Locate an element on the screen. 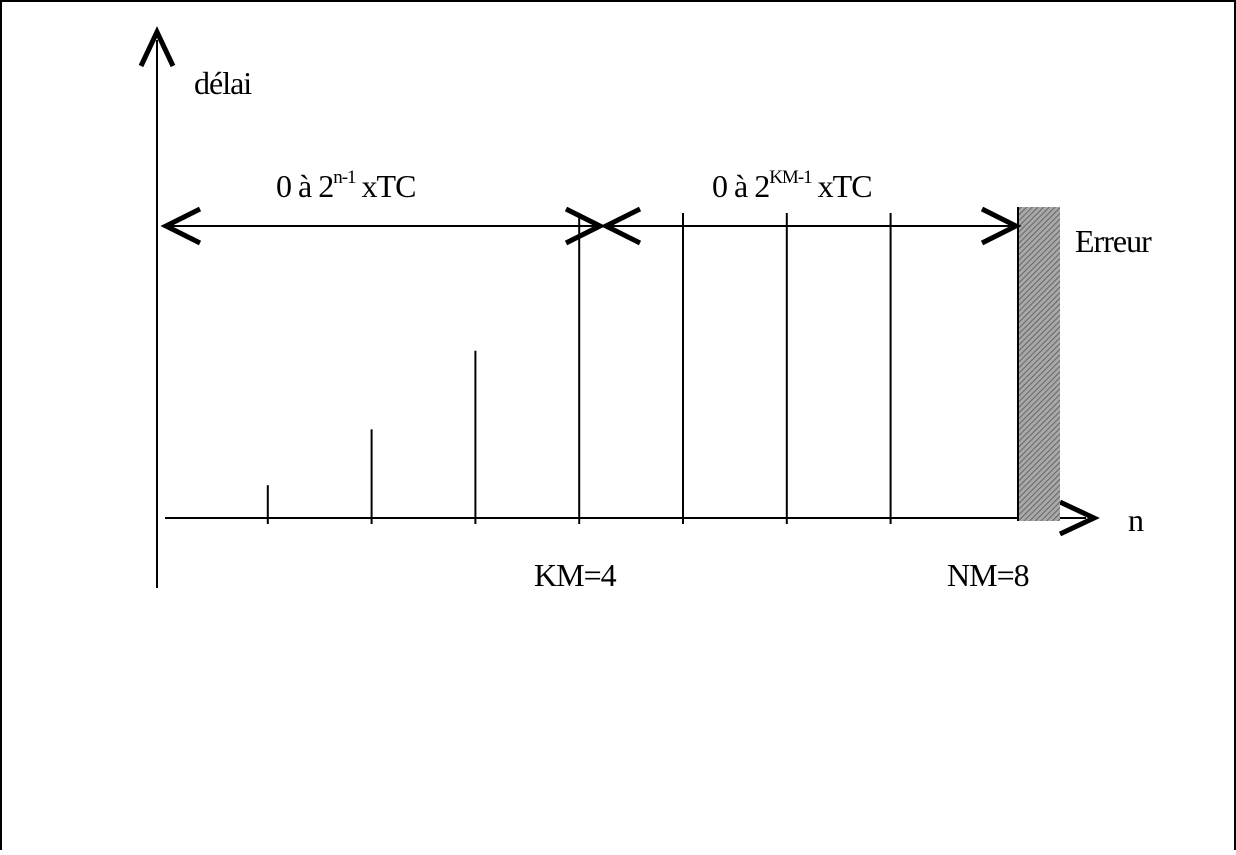 This screenshot has height=855, width=1236. range-right-label: 0 à 2KM-1 xTC is located at coordinates (792, 185).